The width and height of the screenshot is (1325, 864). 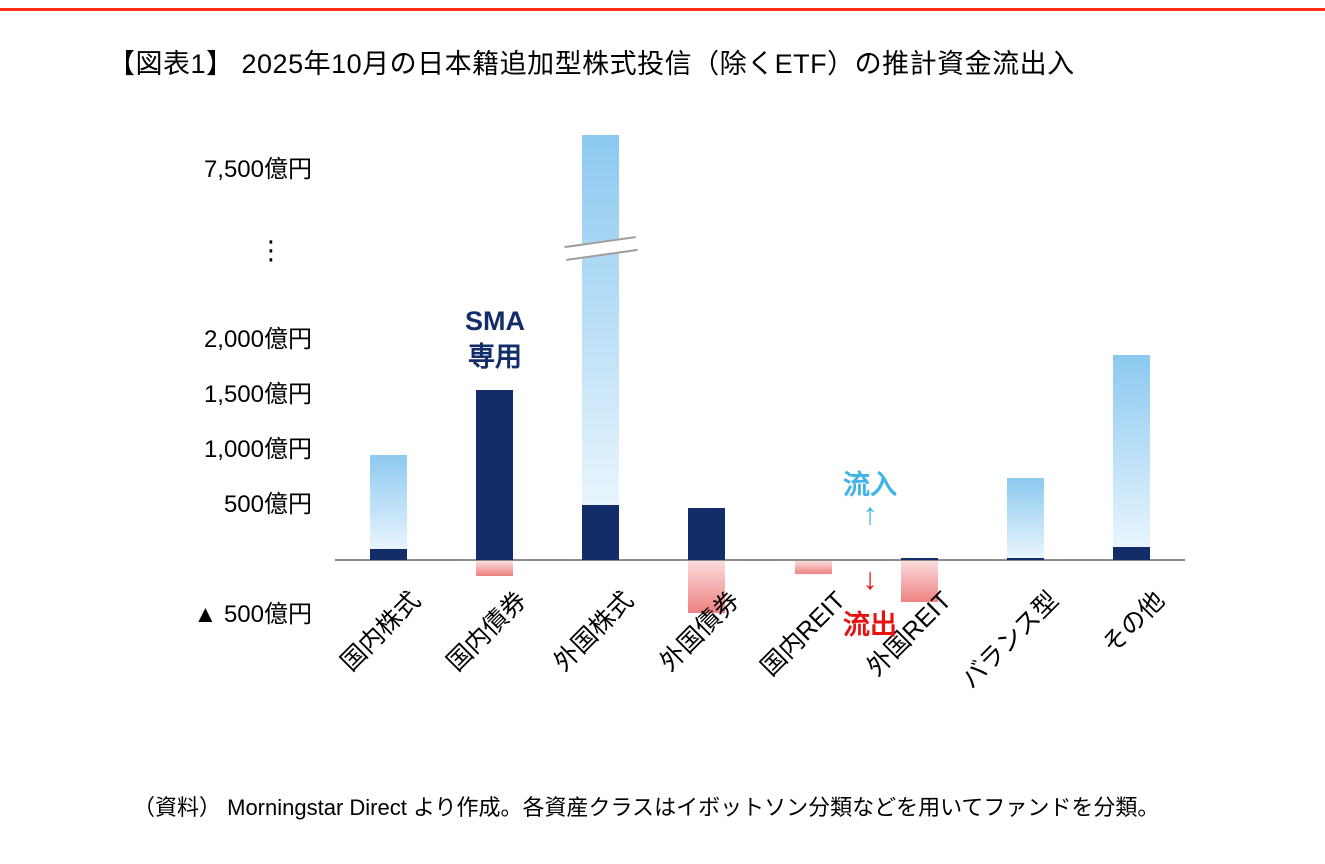 I want to click on y-tick-label: 500億円, so click(x=267, y=504).